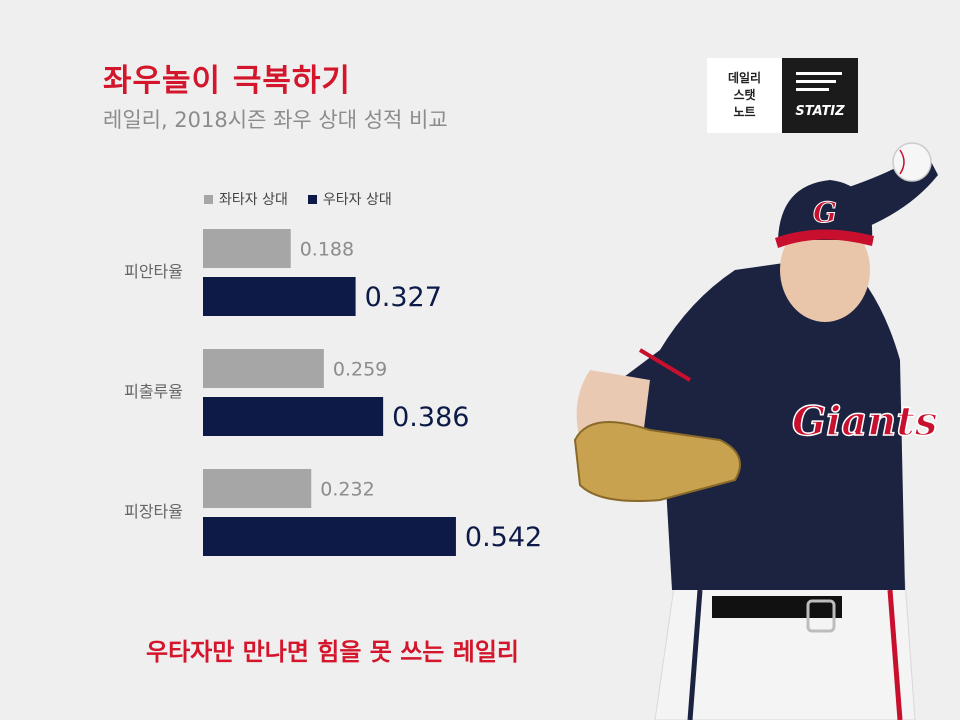  I want to click on statiz-logo: STATIZ, so click(820, 95).